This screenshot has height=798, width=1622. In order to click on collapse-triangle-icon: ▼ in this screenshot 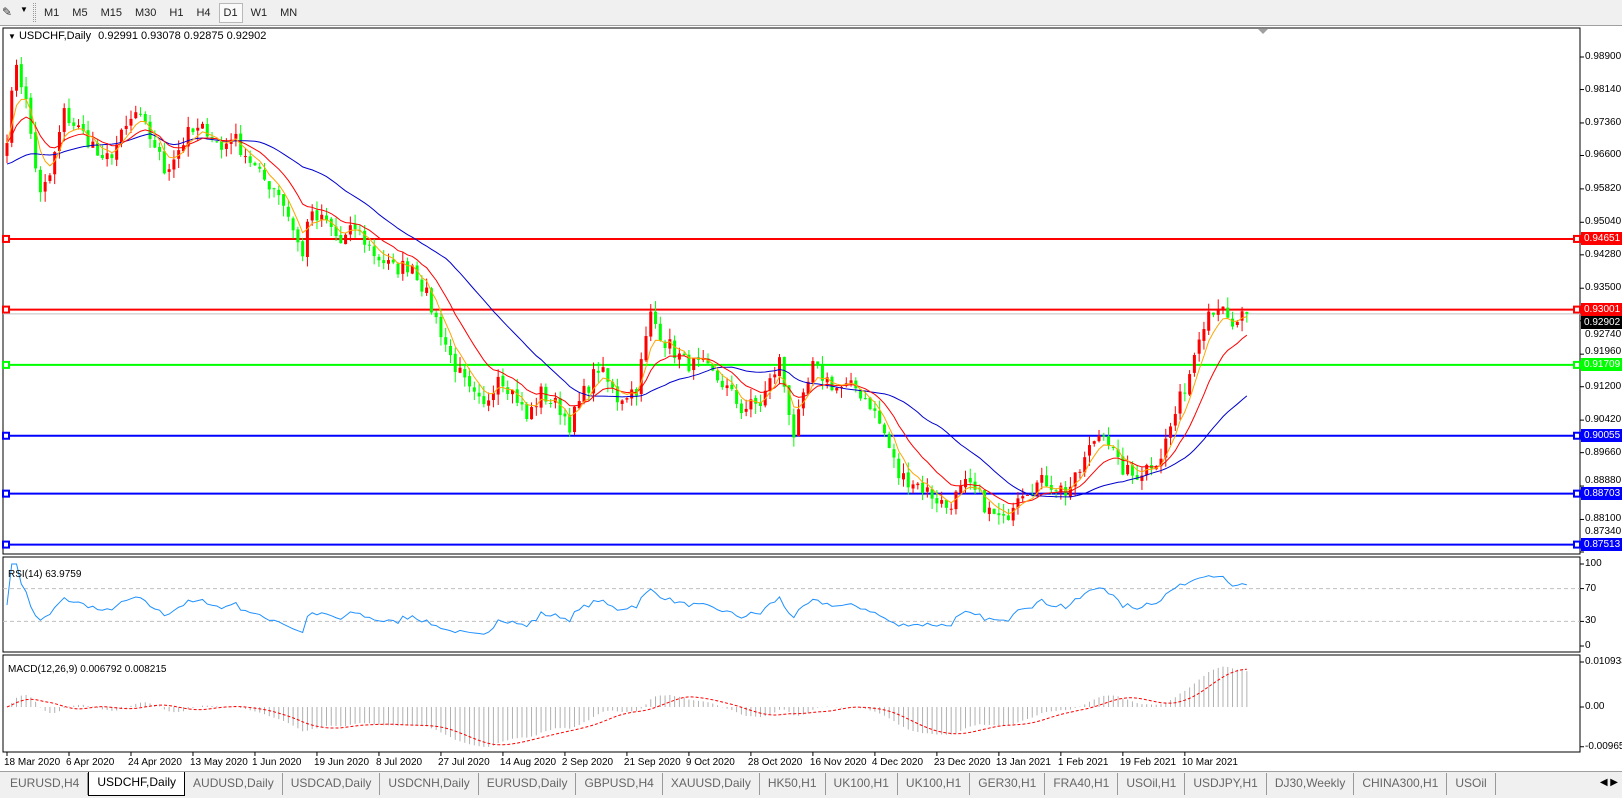, I will do `click(12, 36)`.